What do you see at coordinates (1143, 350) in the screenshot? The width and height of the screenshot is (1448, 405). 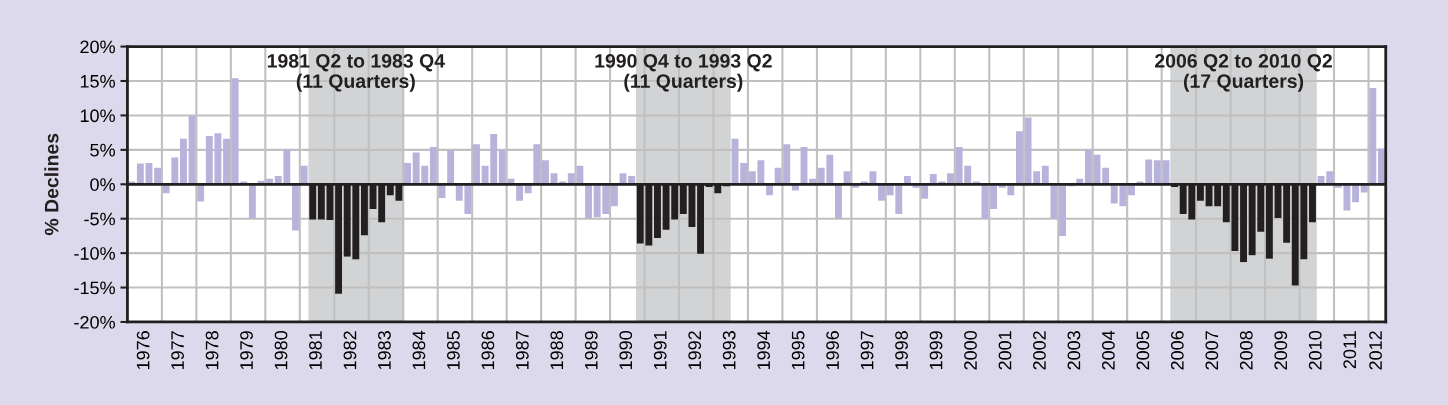 I see `x-tick-label: 2005` at bounding box center [1143, 350].